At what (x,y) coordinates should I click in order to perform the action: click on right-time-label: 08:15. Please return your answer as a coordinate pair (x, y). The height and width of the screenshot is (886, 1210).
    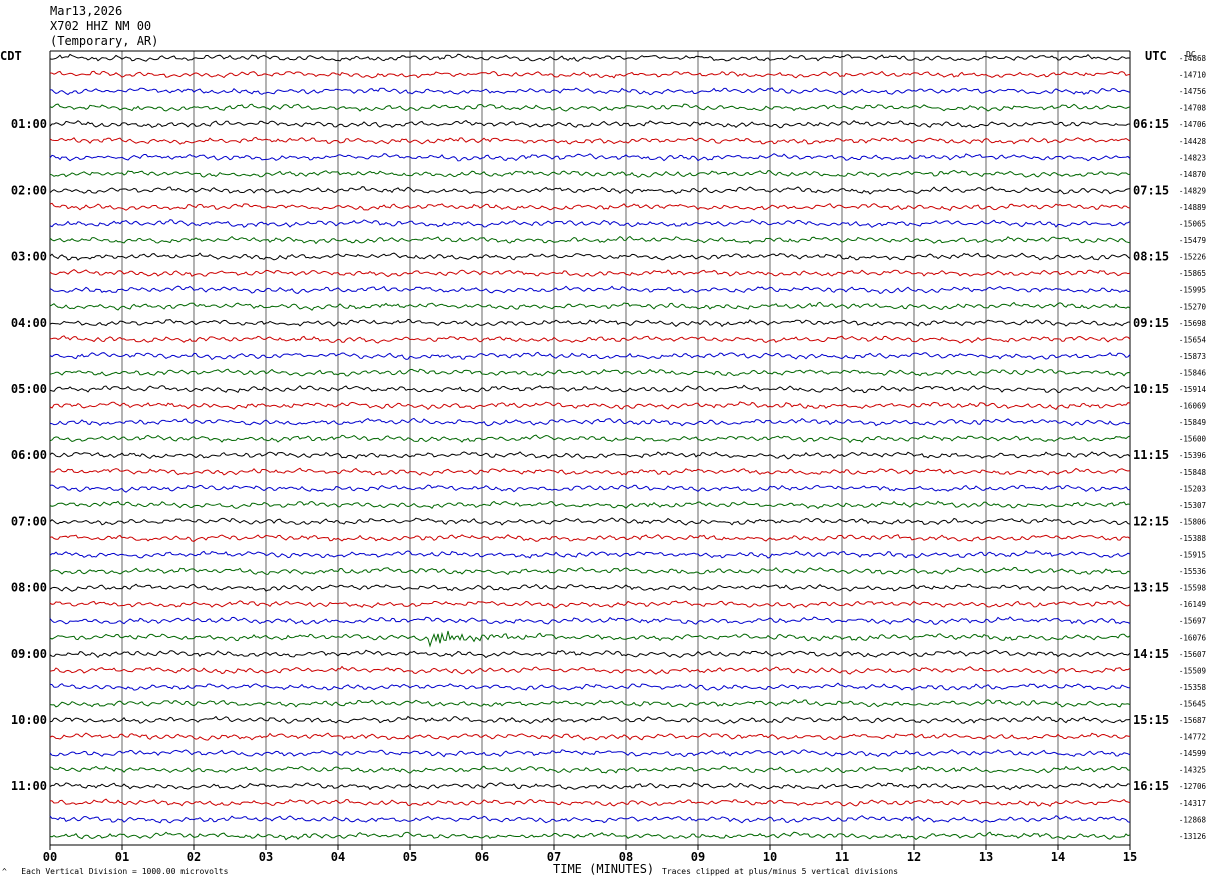
    Looking at the image, I should click on (1151, 257).